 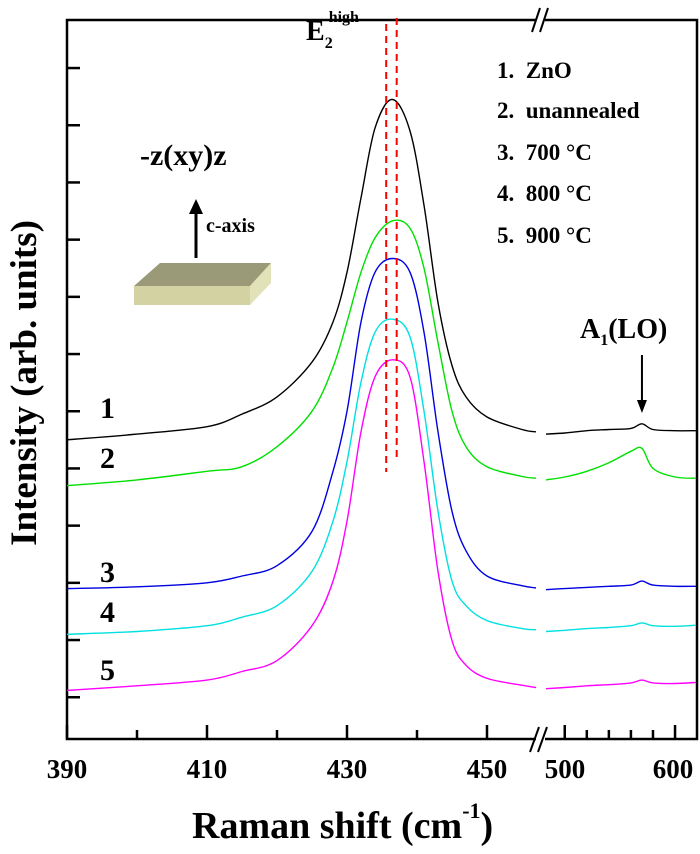 I want to click on e2-dashed-lines, so click(x=391, y=245).